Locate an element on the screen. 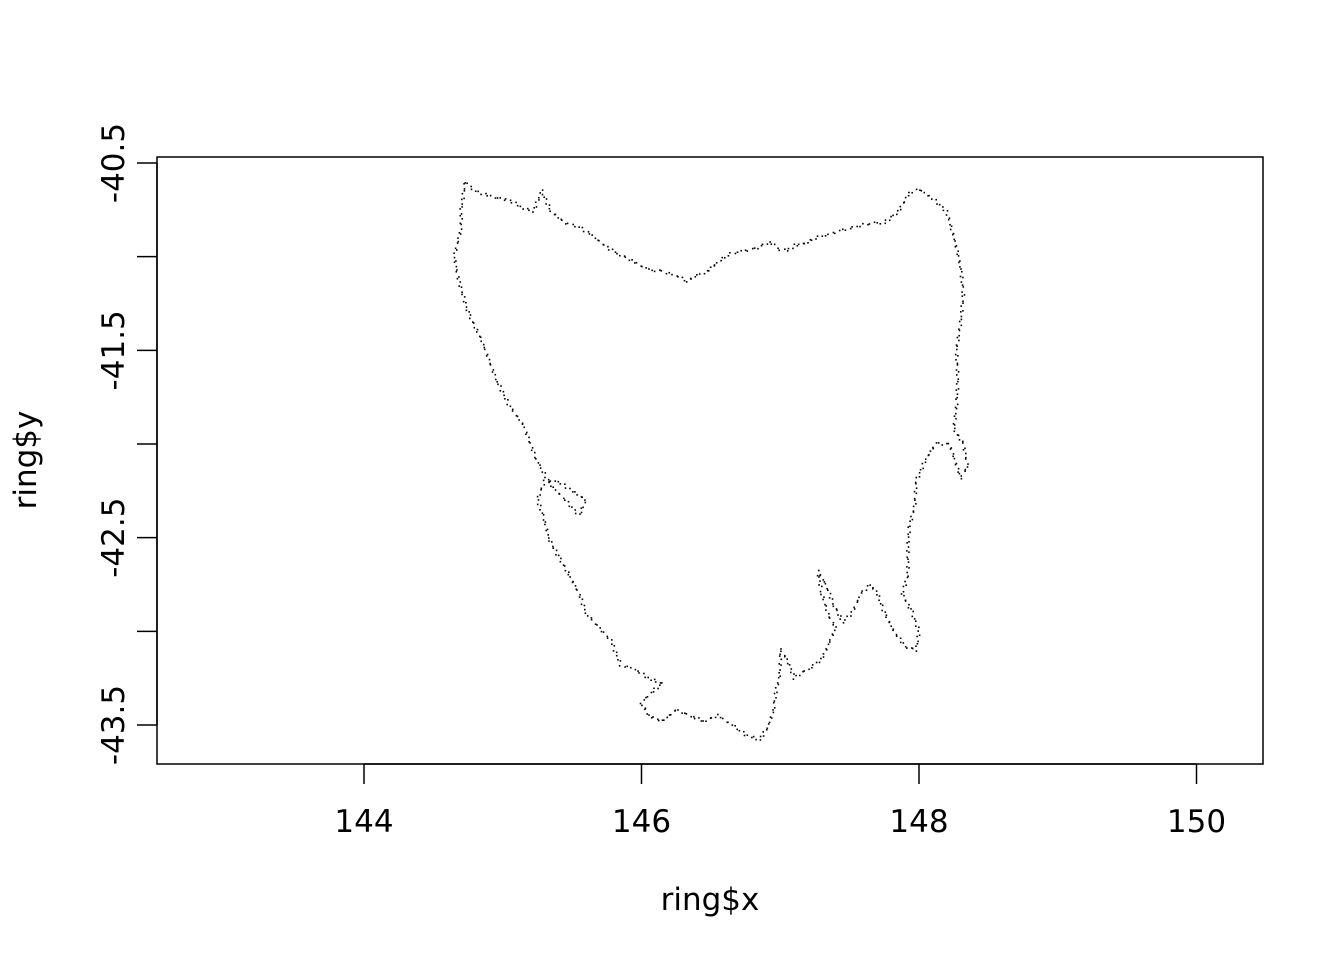  y-axis: -40.5 -41.5 -42.5 -43.5 is located at coordinates (127, 444).